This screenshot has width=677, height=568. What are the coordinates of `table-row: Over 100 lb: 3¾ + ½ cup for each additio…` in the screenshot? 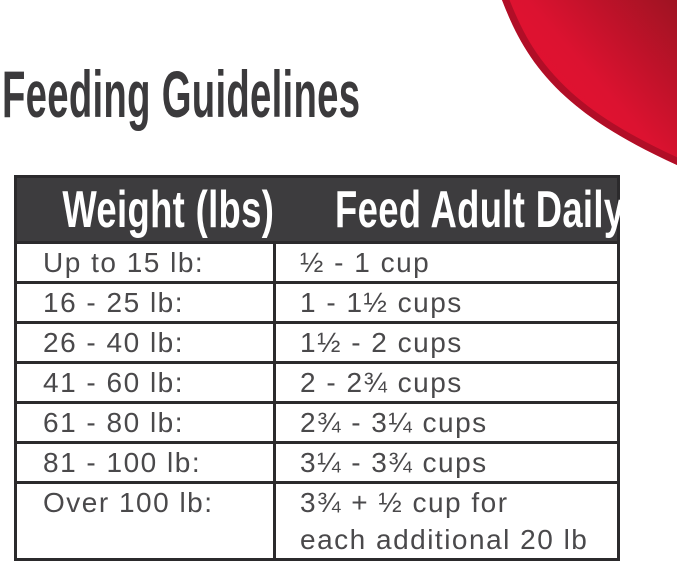 It's located at (317, 519).